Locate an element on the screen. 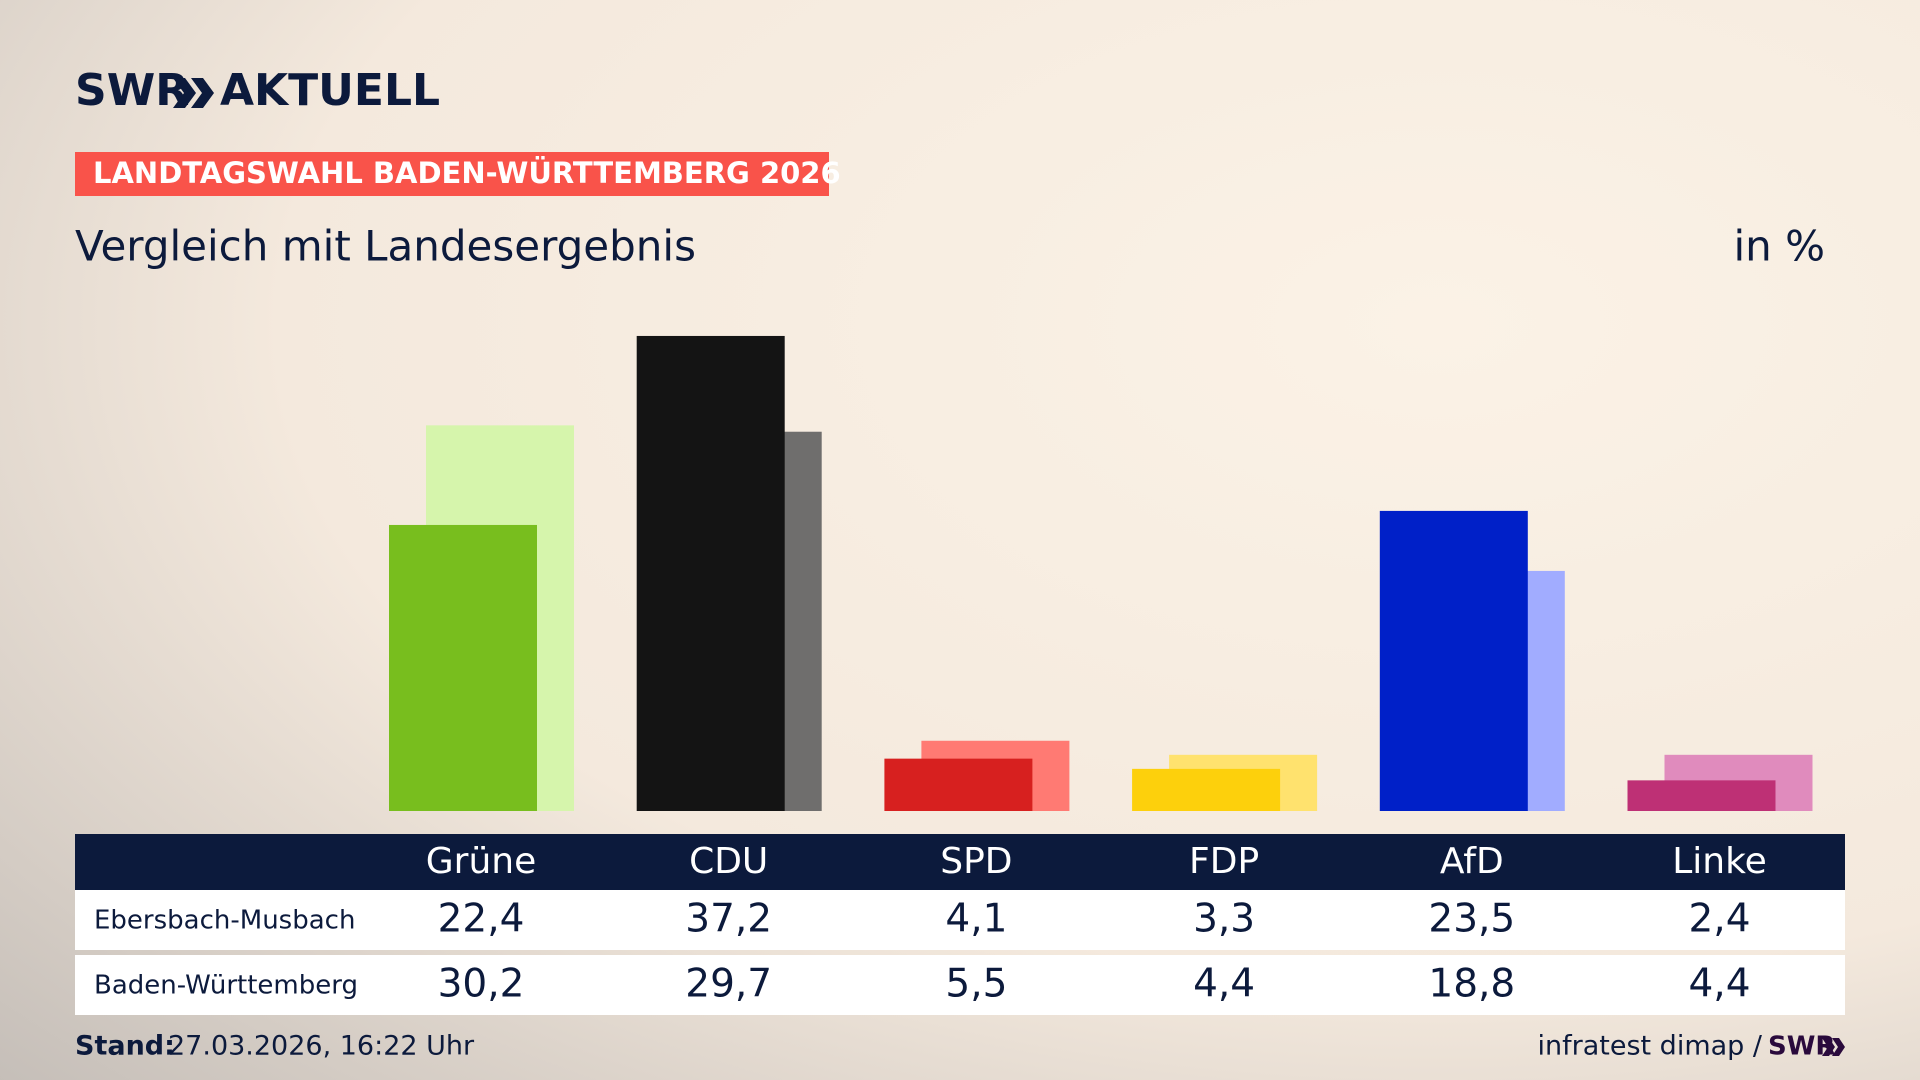 This screenshot has width=1920, height=1080. value-label: 18,8 is located at coordinates (1471, 984).